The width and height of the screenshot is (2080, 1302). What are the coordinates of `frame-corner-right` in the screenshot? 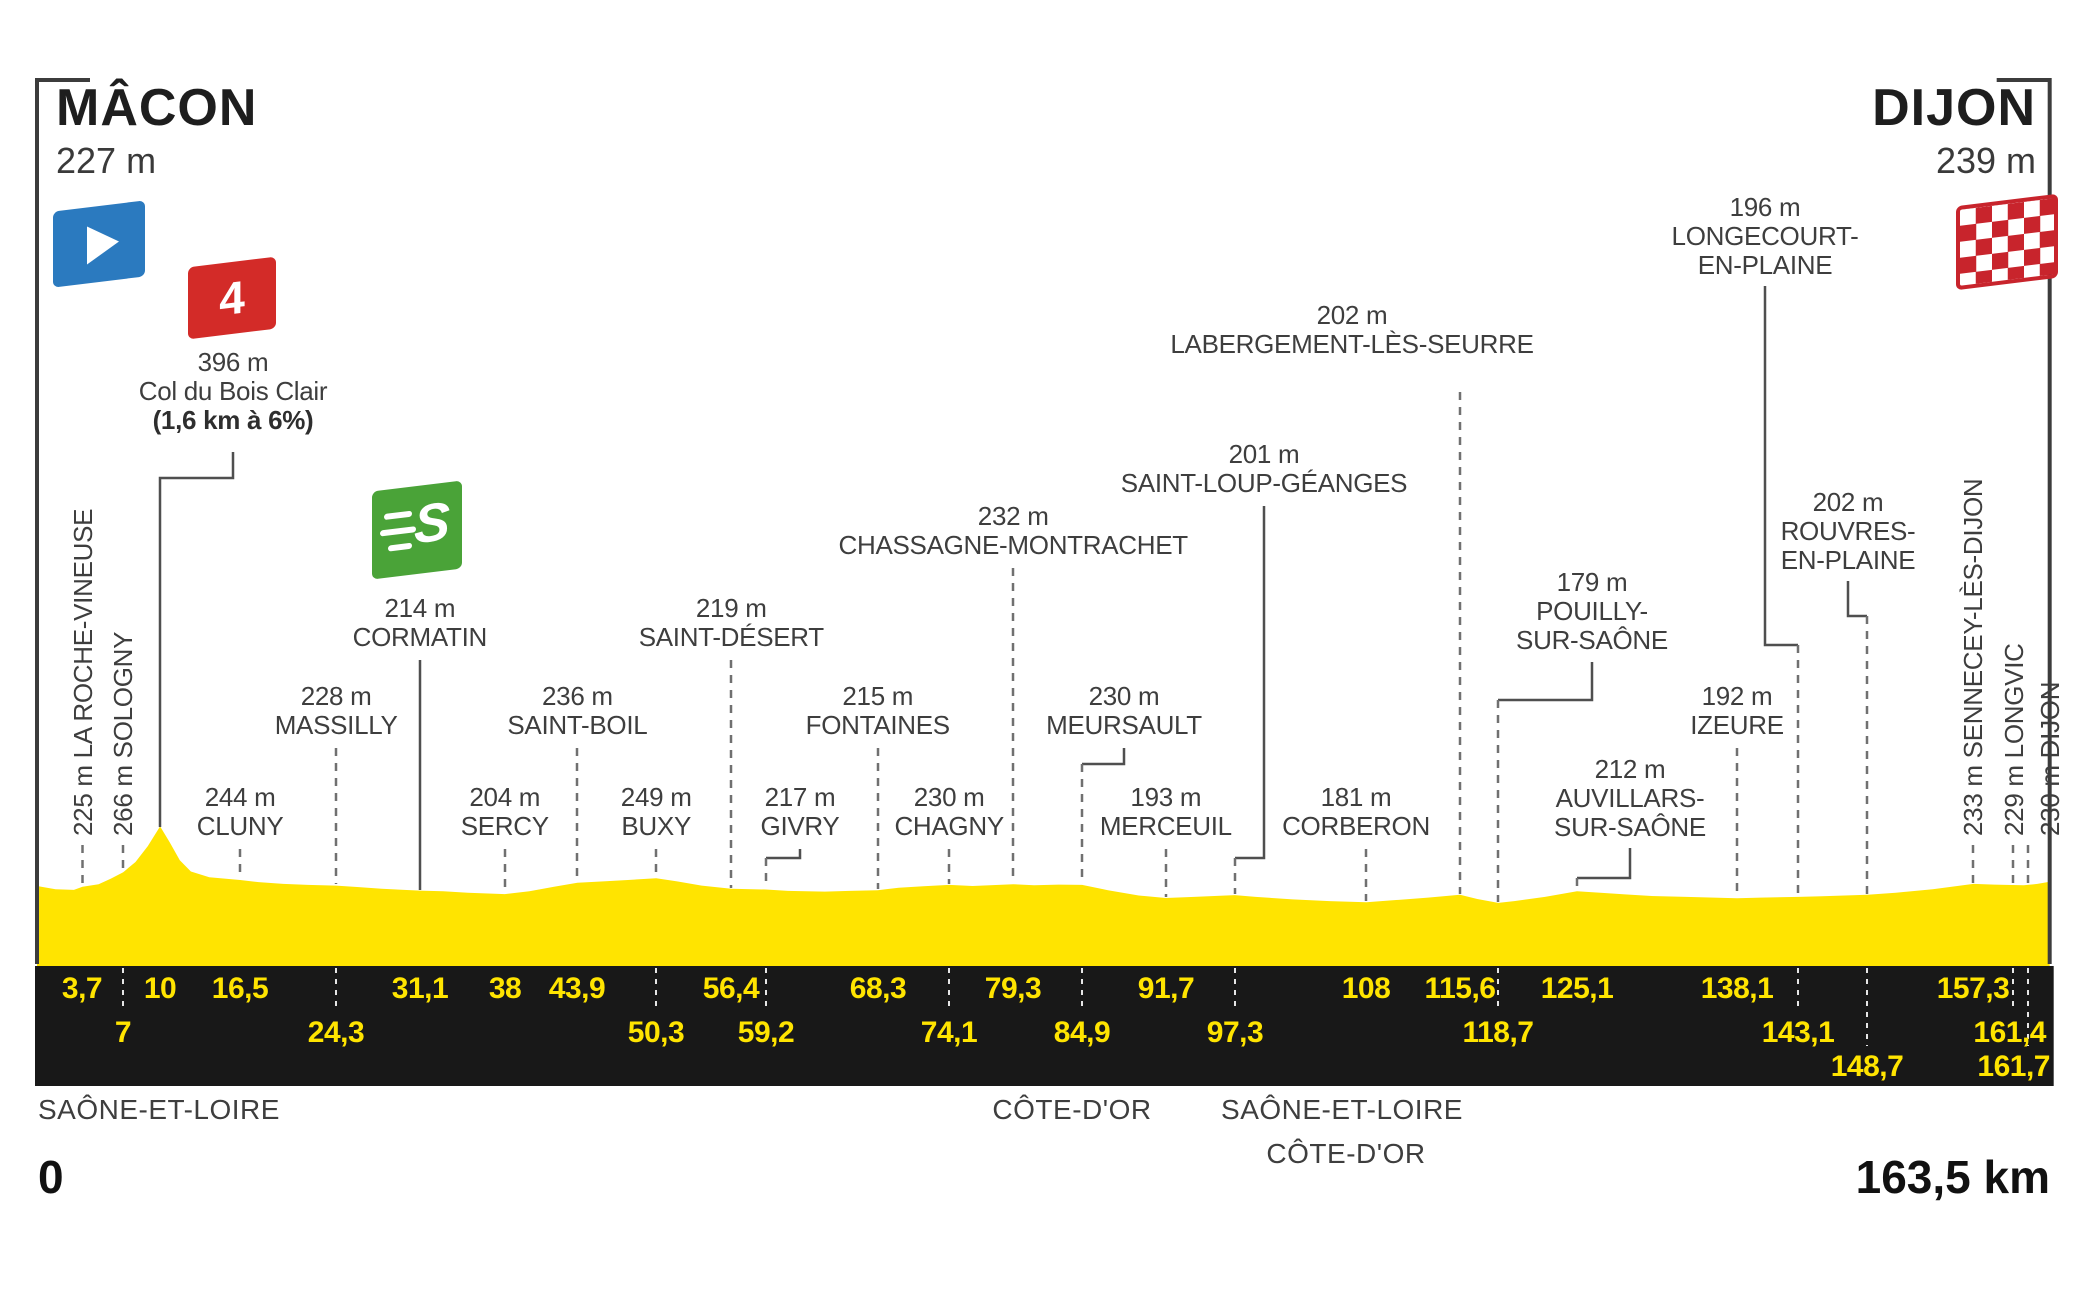 It's located at (2024, 521).